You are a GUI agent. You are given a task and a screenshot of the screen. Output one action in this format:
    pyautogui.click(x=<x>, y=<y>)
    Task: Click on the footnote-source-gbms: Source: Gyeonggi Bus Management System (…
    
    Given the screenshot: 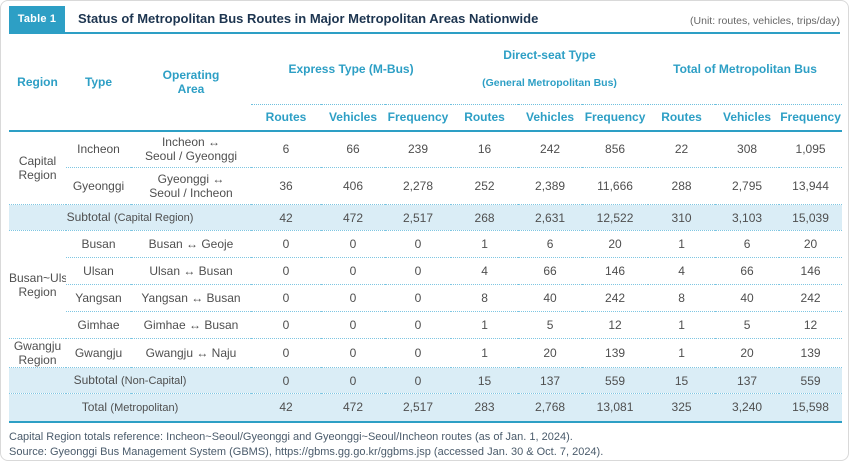 What is the action you would take?
    pyautogui.click(x=306, y=451)
    